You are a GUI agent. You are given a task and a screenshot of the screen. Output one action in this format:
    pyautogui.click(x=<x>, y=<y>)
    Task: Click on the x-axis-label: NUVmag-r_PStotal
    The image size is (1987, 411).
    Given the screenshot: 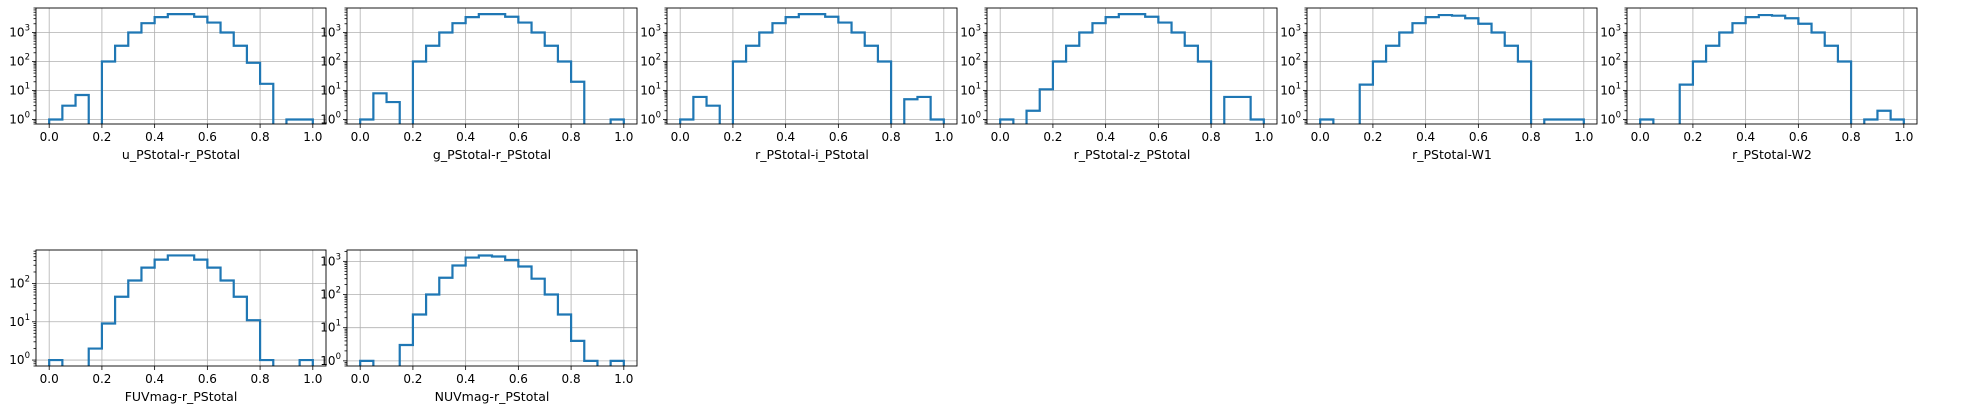 What is the action you would take?
    pyautogui.click(x=492, y=396)
    